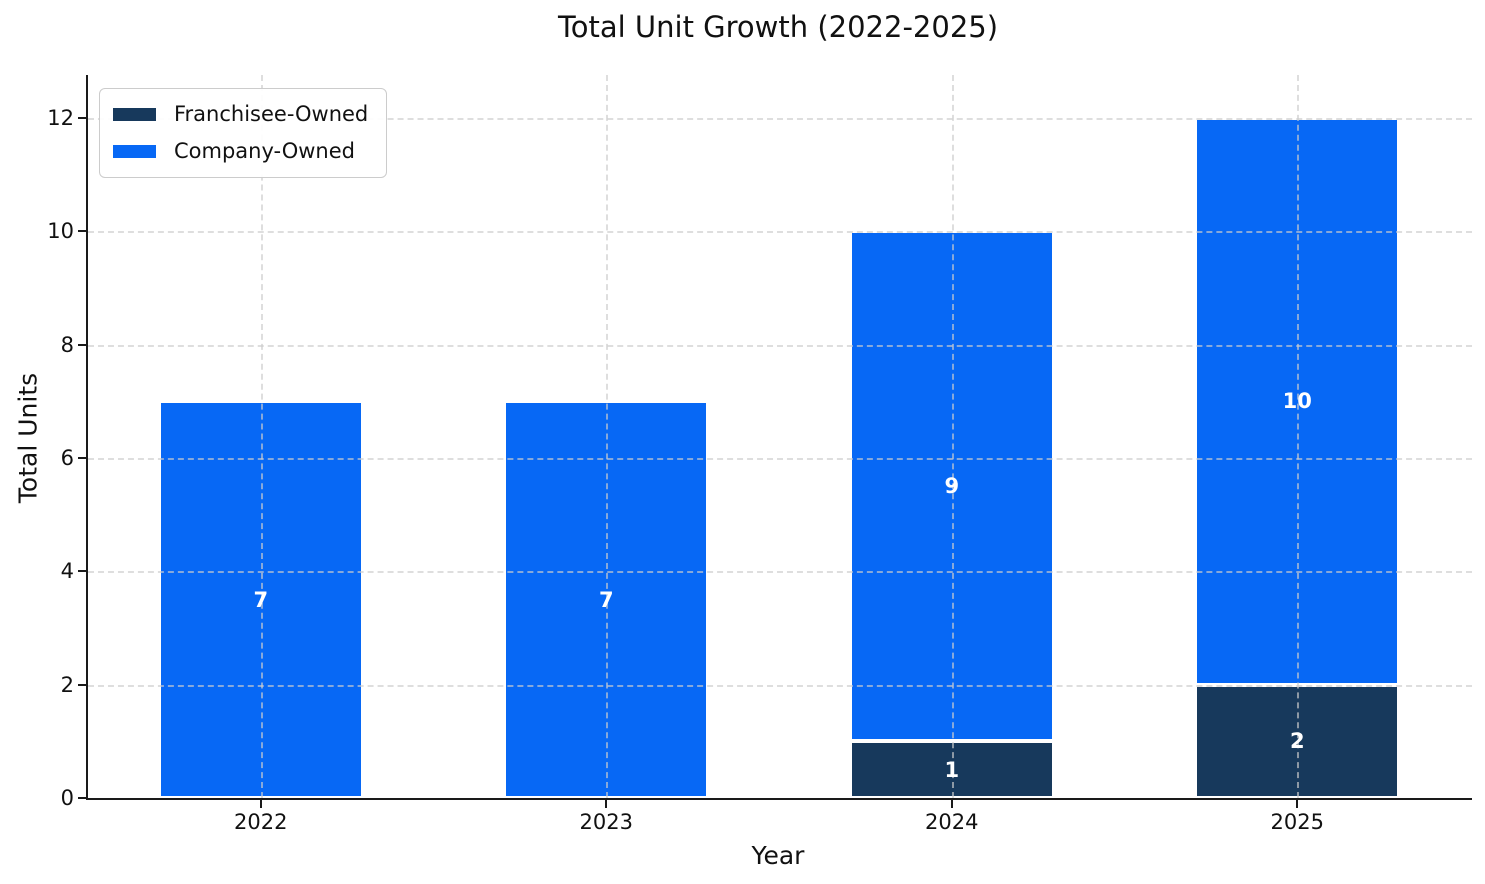 Image resolution: width=1485 pixels, height=884 pixels. Describe the element at coordinates (952, 436) in the screenshot. I see `gridline-v-2024` at that location.